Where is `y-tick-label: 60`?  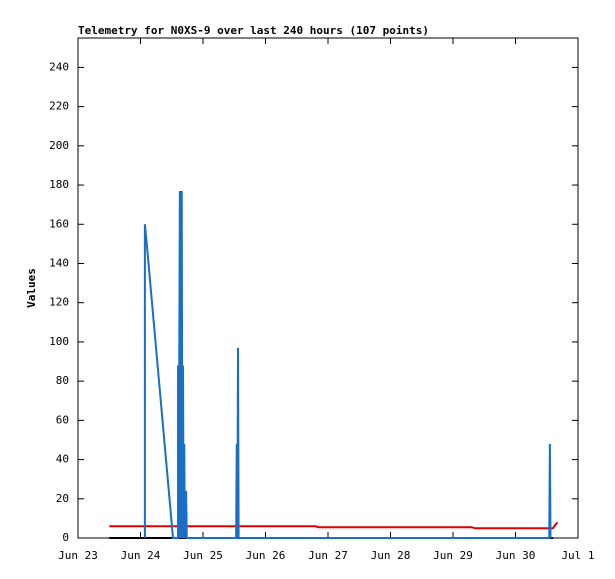 y-tick-label: 60 is located at coordinates (62, 419).